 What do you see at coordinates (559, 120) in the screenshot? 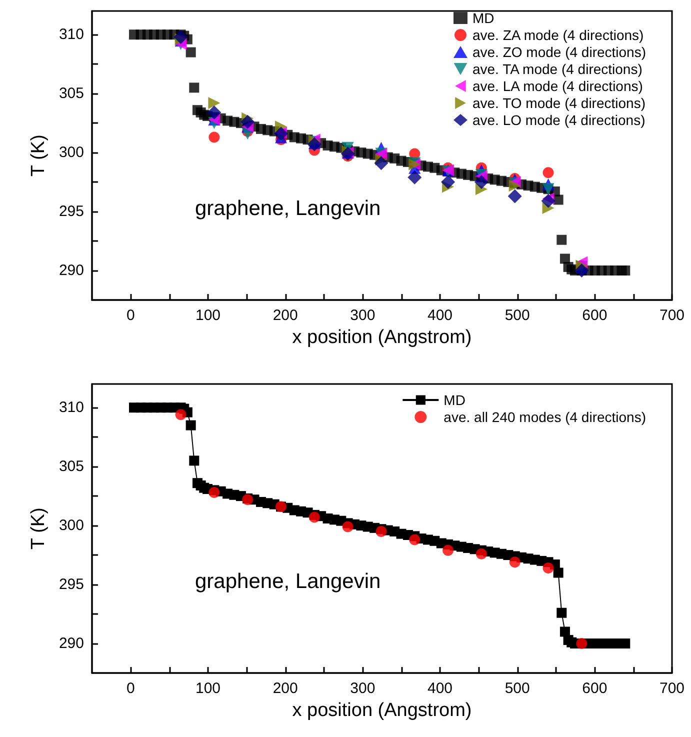
I see `legend-label: ave. LO mode (4 directions)` at bounding box center [559, 120].